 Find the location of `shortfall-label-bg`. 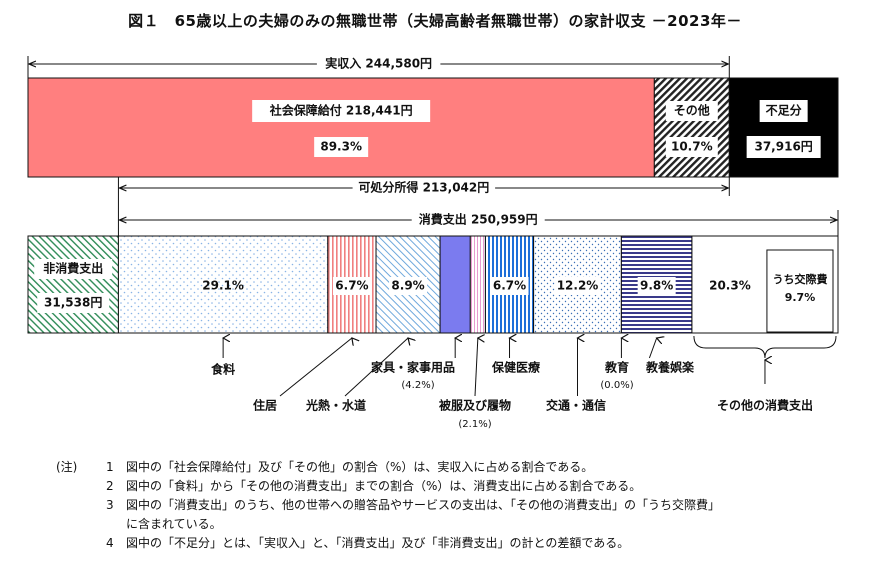

shortfall-label-bg is located at coordinates (783, 111).